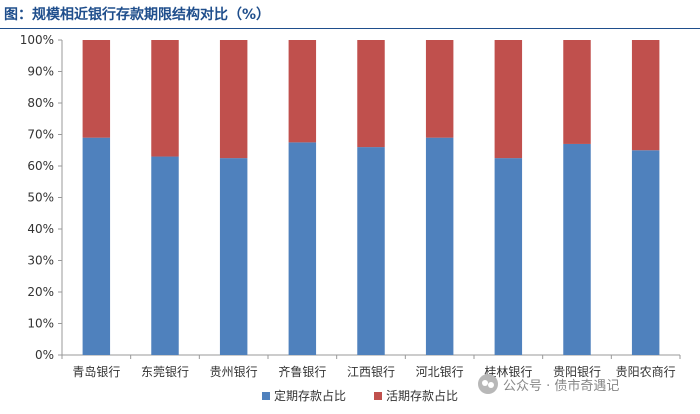 This screenshot has height=414, width=700. I want to click on chart-legend: 定期存款占比 活期存款占比, so click(360, 395).